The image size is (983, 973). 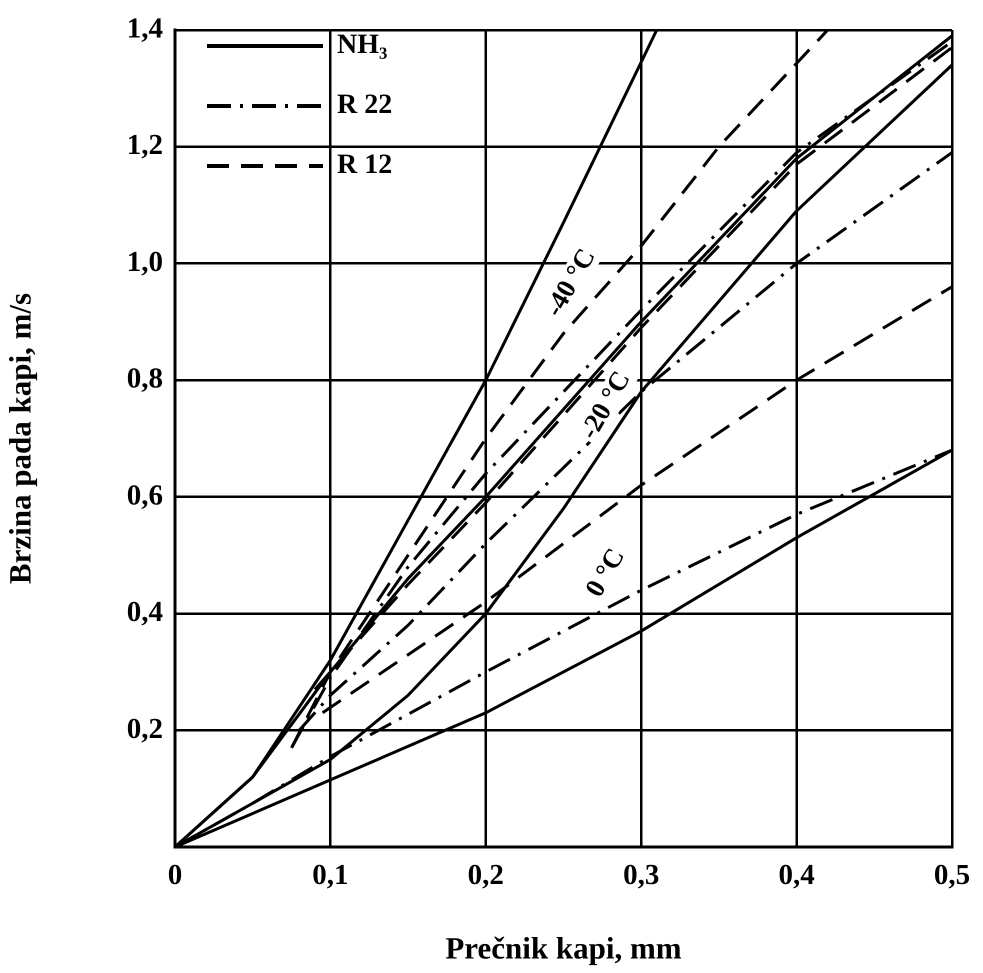 I want to click on x-tick-label: 0,4, so click(x=796, y=874).